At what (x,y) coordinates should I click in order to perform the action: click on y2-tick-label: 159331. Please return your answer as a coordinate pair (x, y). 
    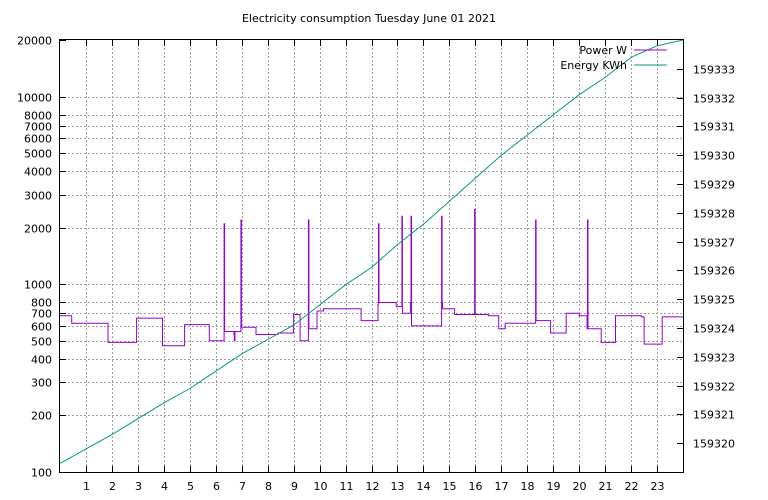
    Looking at the image, I should click on (714, 127).